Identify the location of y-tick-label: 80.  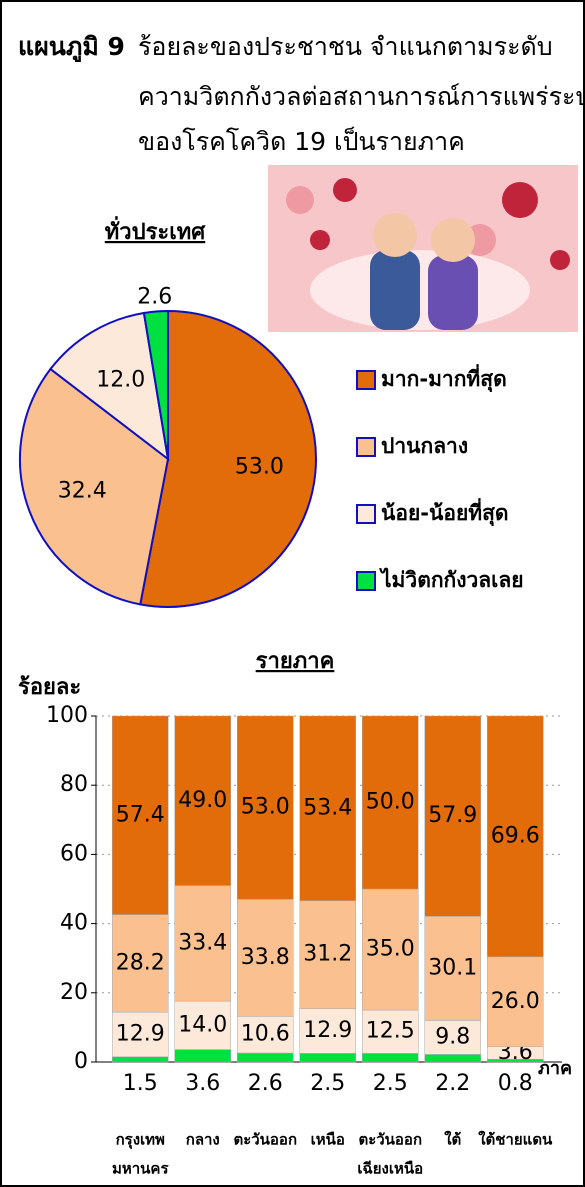
(74, 784).